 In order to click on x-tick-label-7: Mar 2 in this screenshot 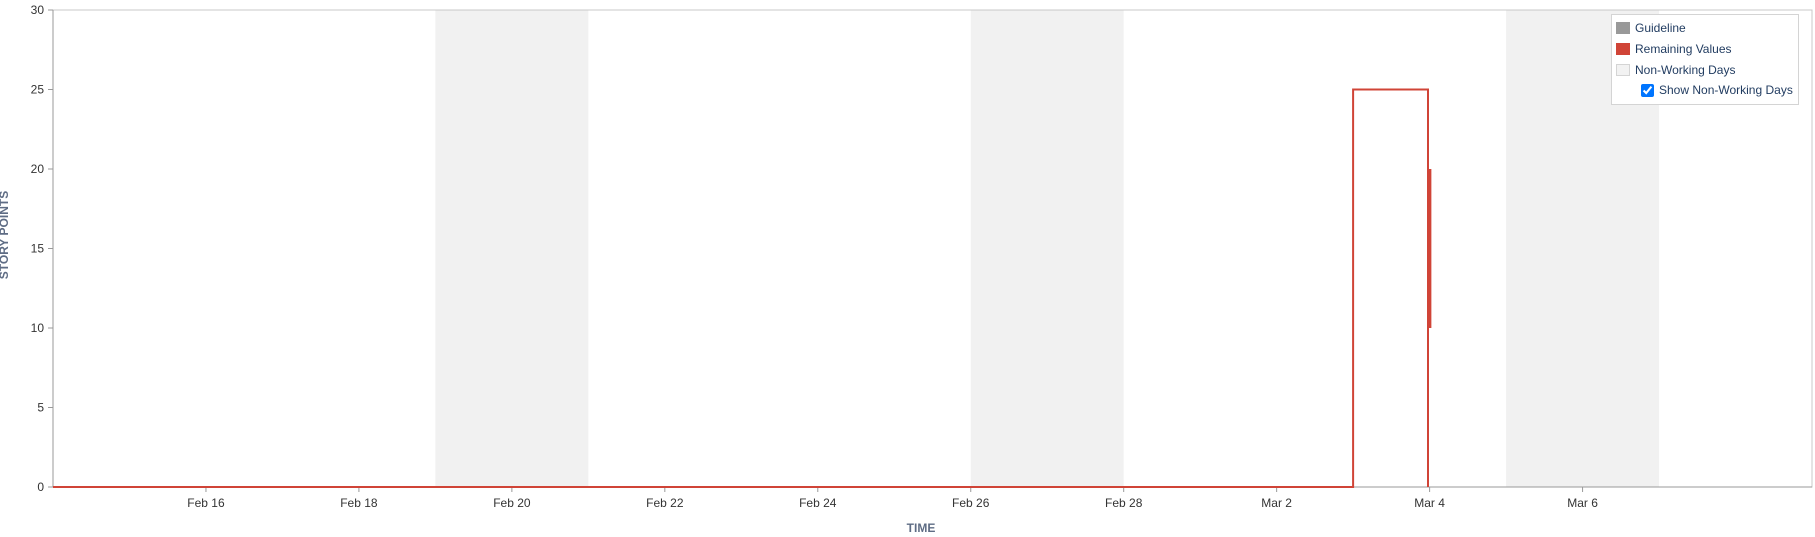, I will do `click(1276, 503)`.